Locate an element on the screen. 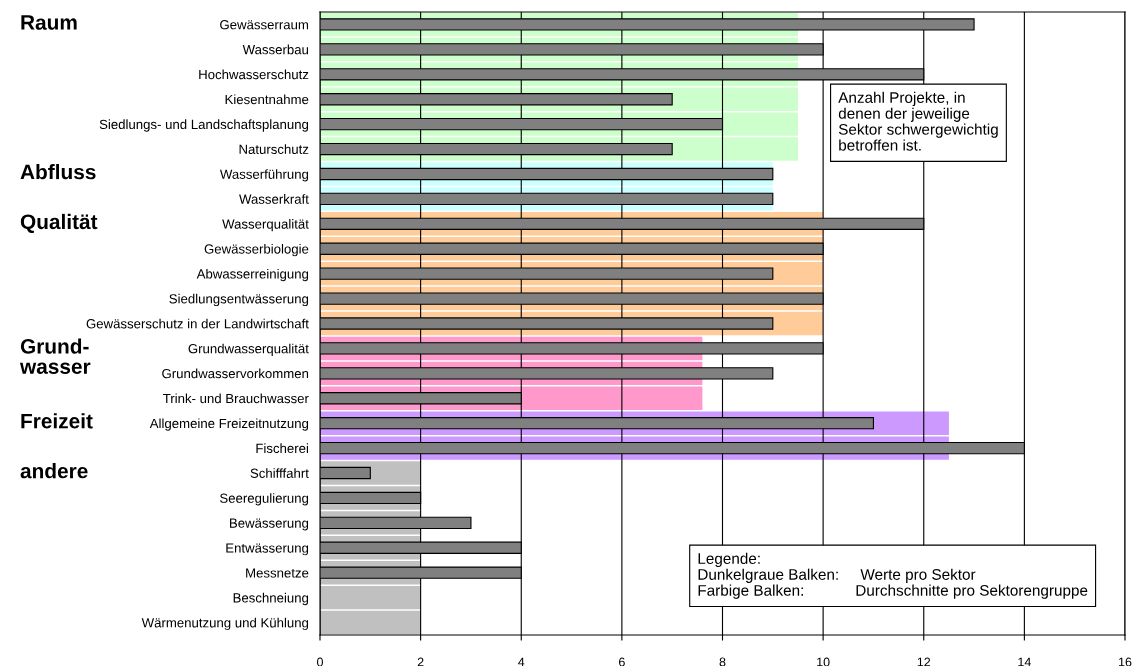 The width and height of the screenshot is (1140, 666). text: Freizeit is located at coordinates (57, 421).